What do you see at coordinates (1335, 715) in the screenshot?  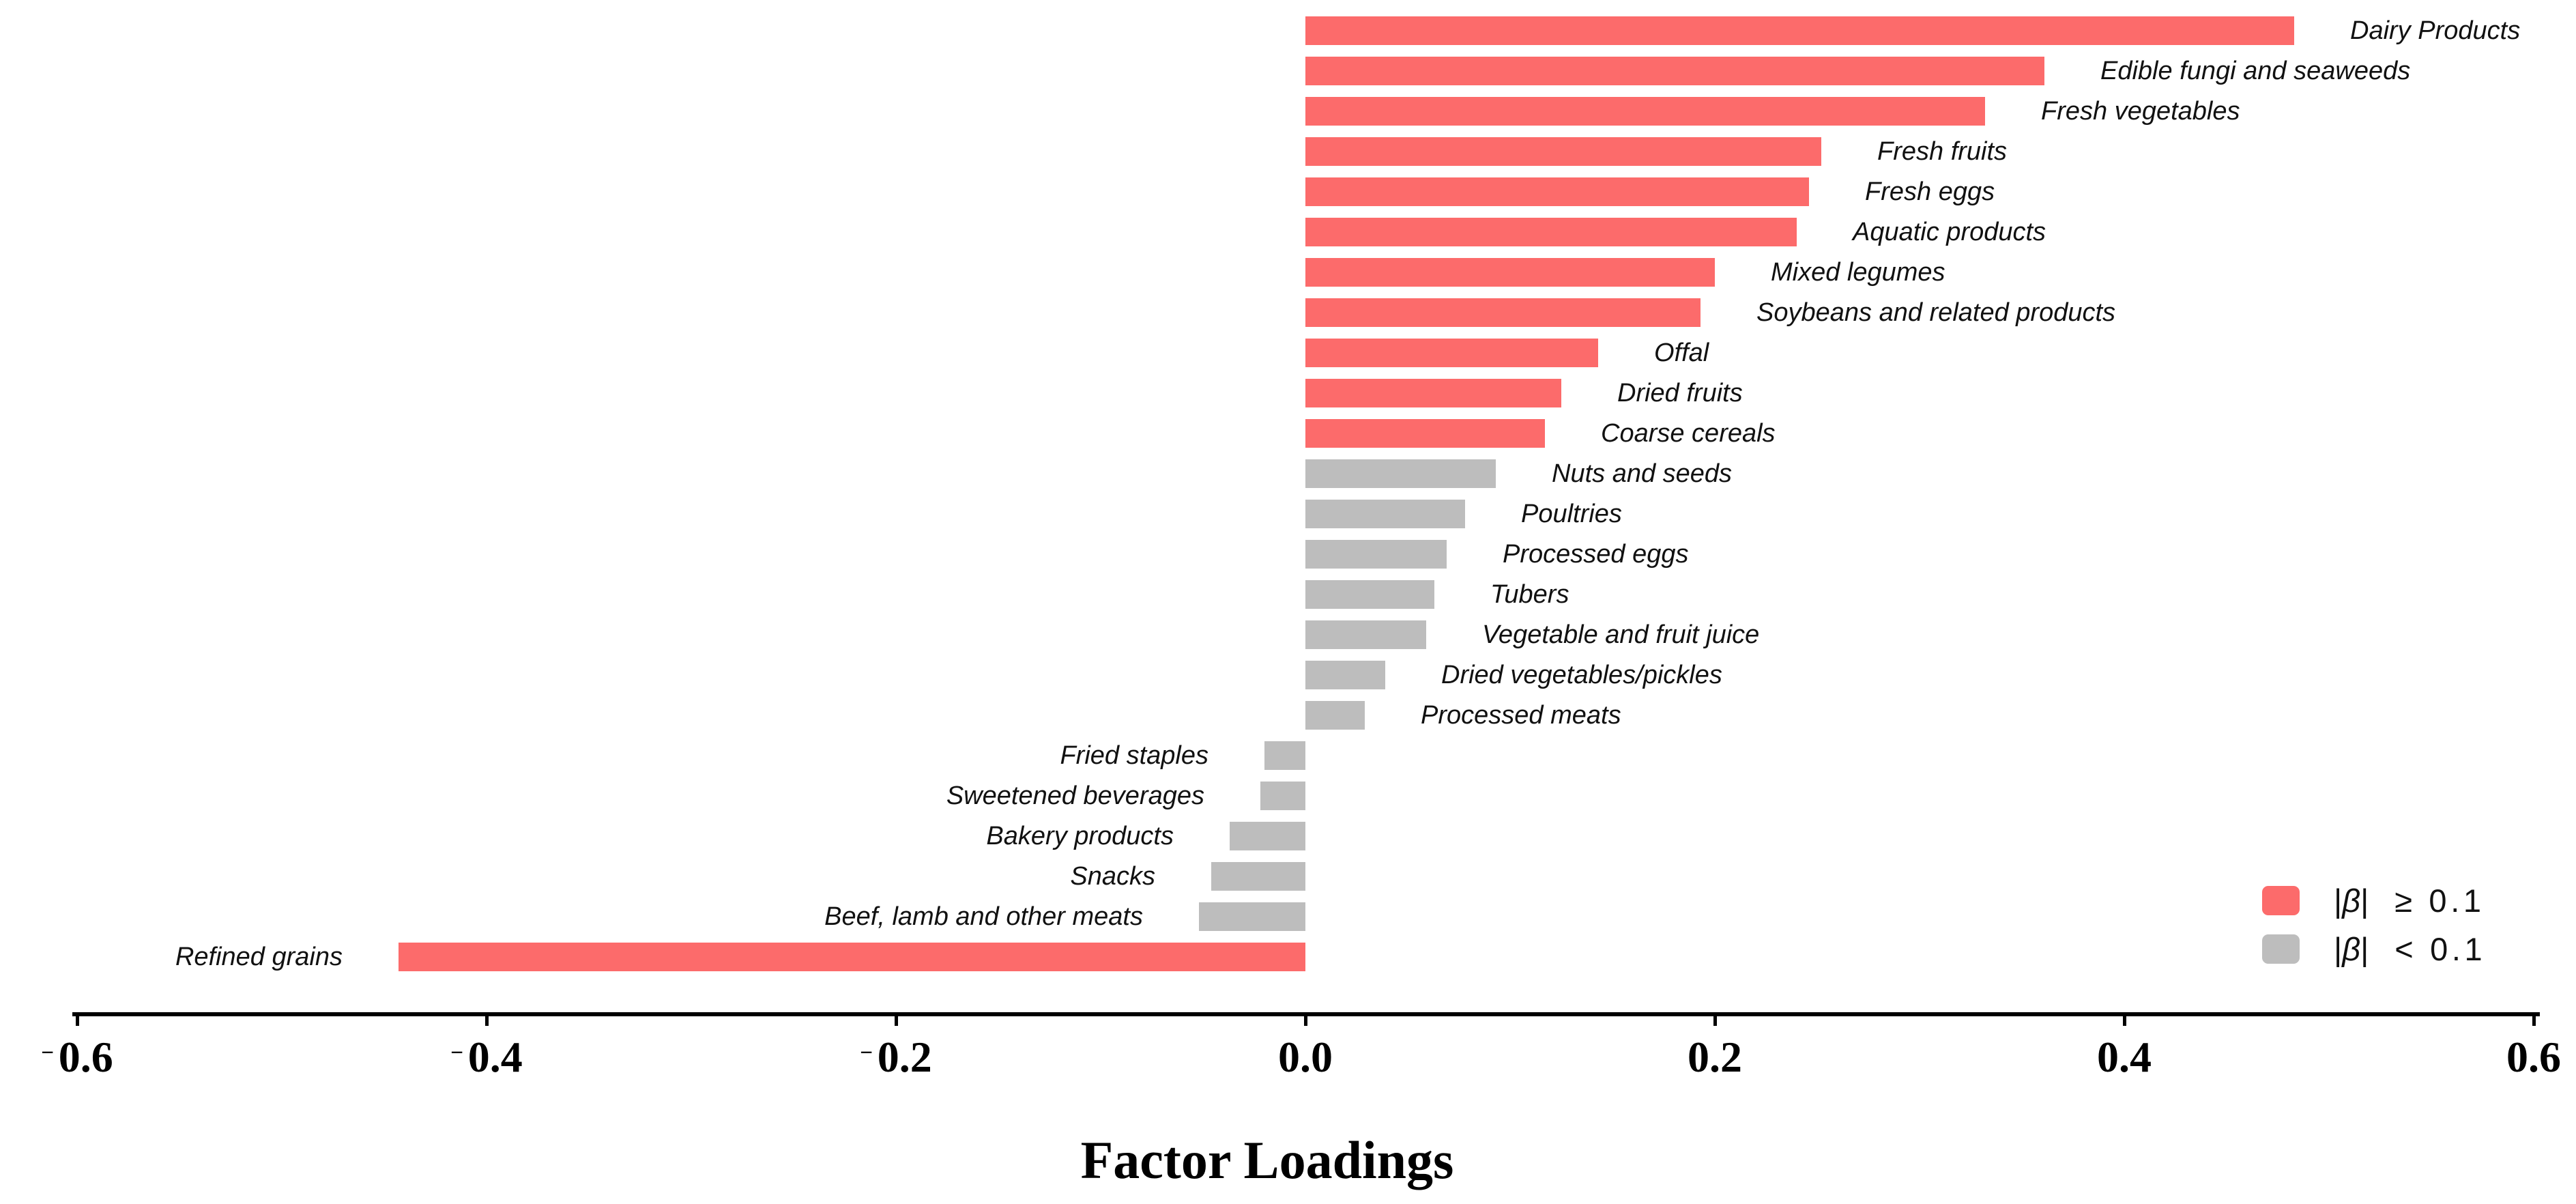 I see `bar-processed-meats` at bounding box center [1335, 715].